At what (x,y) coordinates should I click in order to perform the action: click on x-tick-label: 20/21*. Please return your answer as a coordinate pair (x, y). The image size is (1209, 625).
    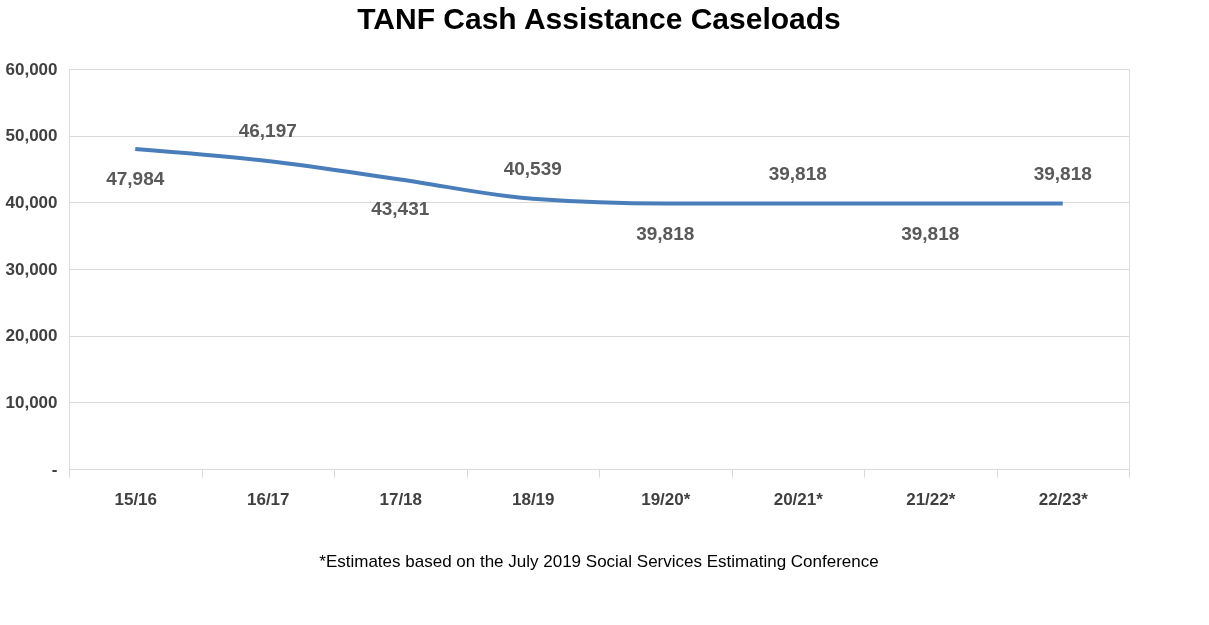
    Looking at the image, I should click on (798, 499).